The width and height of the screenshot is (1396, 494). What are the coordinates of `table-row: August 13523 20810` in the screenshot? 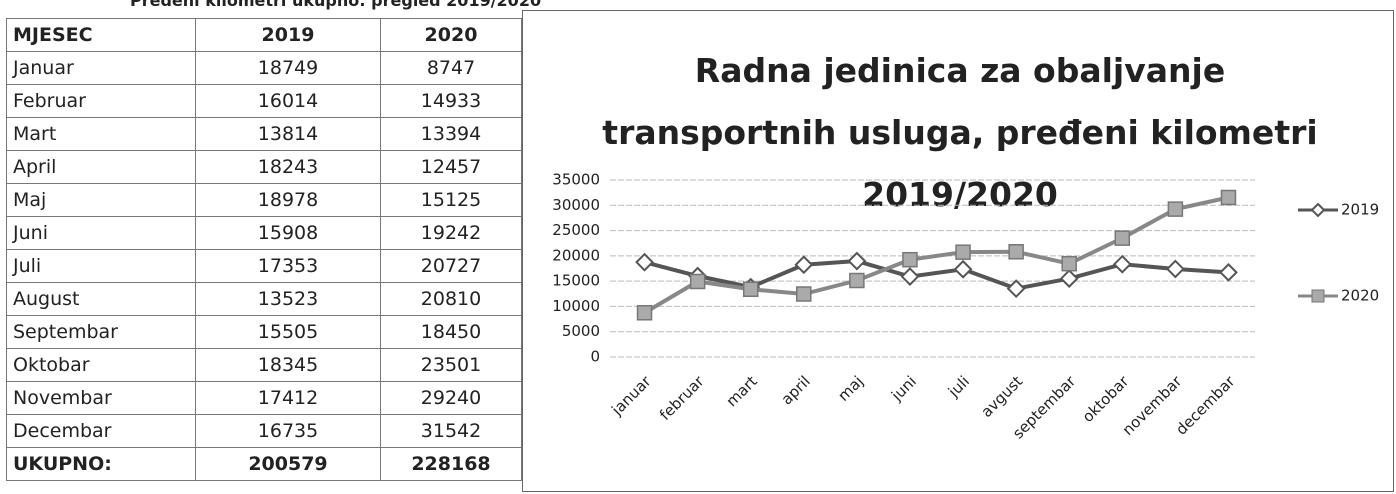 It's located at (264, 299).